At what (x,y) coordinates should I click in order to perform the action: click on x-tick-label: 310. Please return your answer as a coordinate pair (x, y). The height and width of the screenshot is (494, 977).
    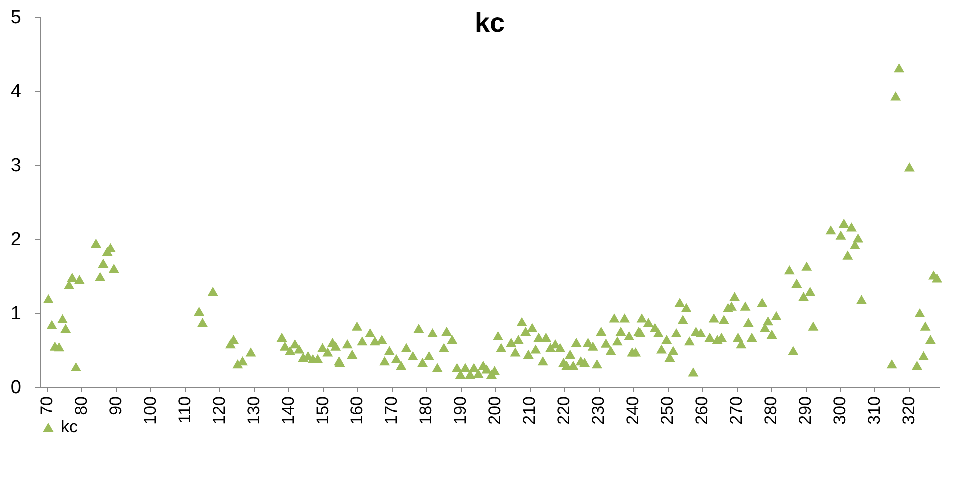
    Looking at the image, I should click on (874, 410).